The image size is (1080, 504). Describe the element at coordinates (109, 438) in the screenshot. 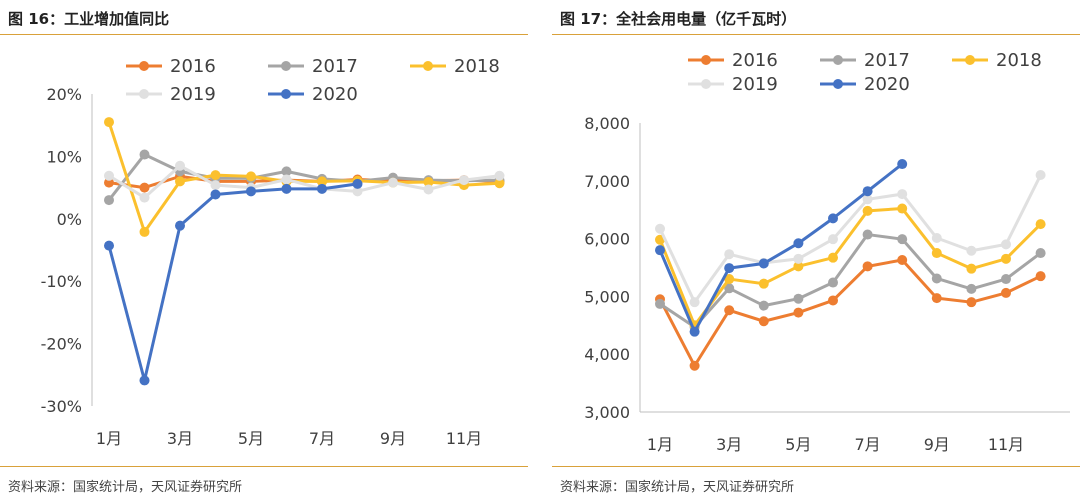

I see `x-tick-label: 1月` at that location.